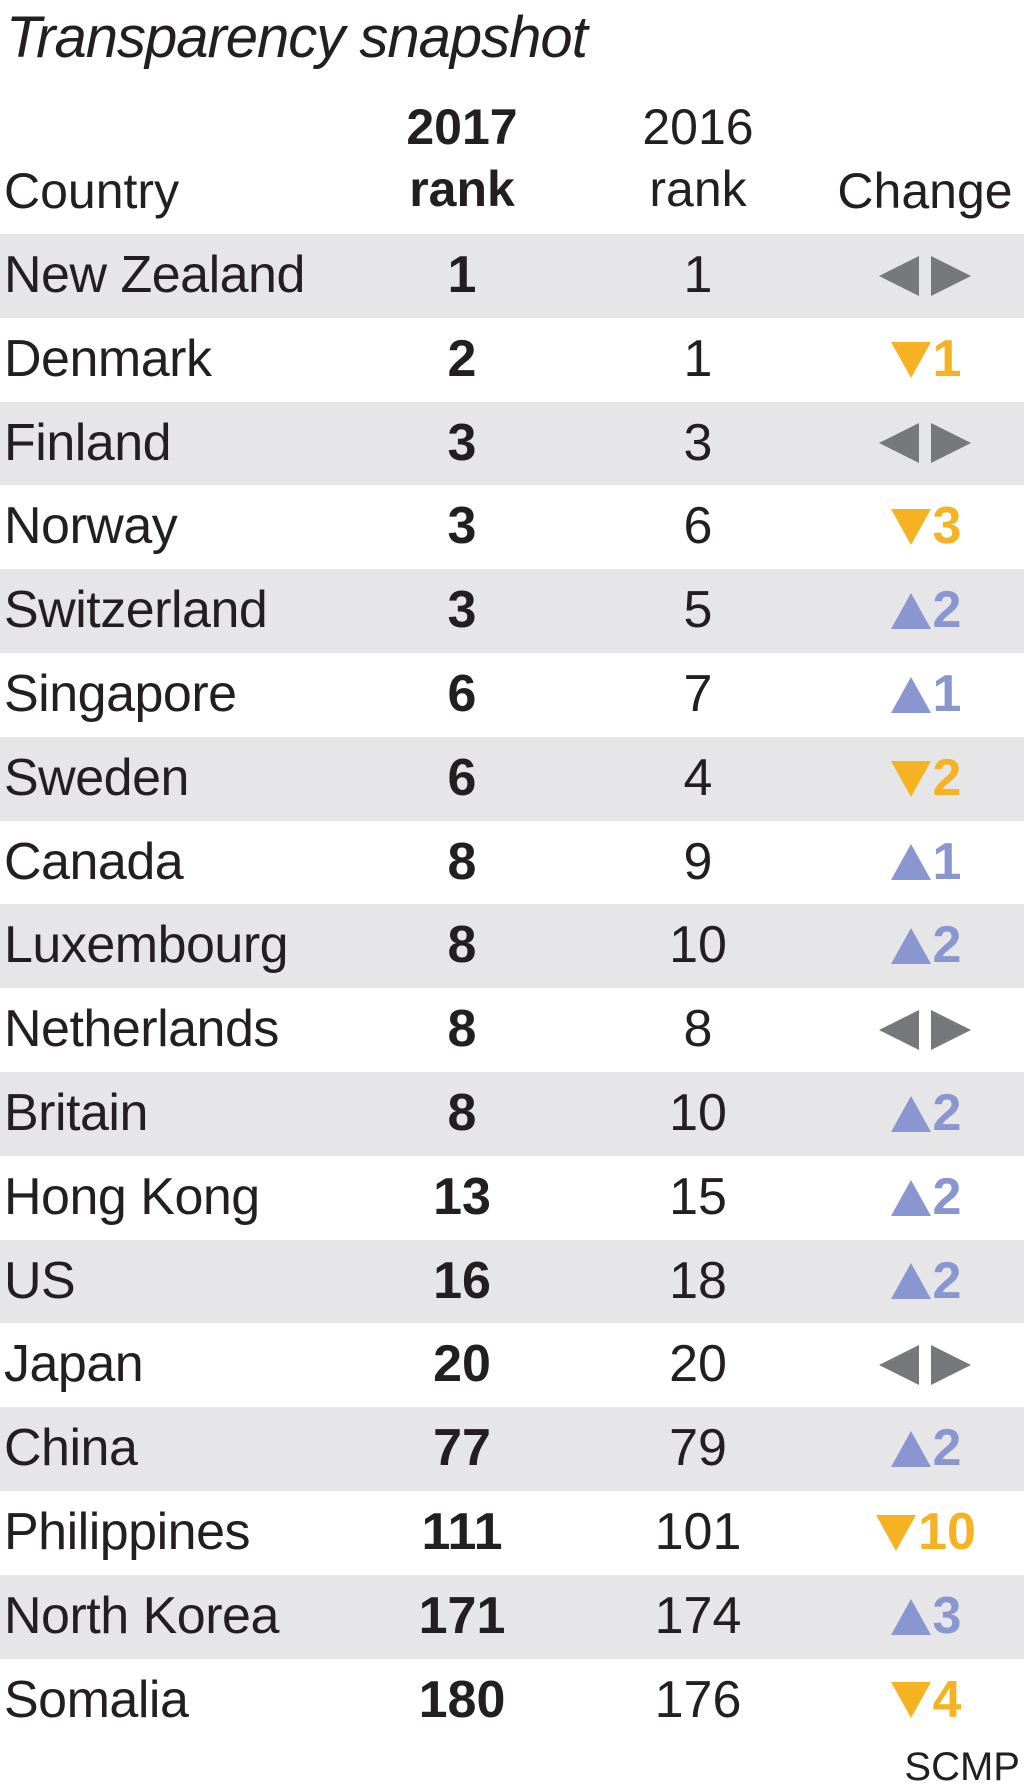 This screenshot has width=1024, height=1792. I want to click on country-cell: Norway, so click(91, 526).